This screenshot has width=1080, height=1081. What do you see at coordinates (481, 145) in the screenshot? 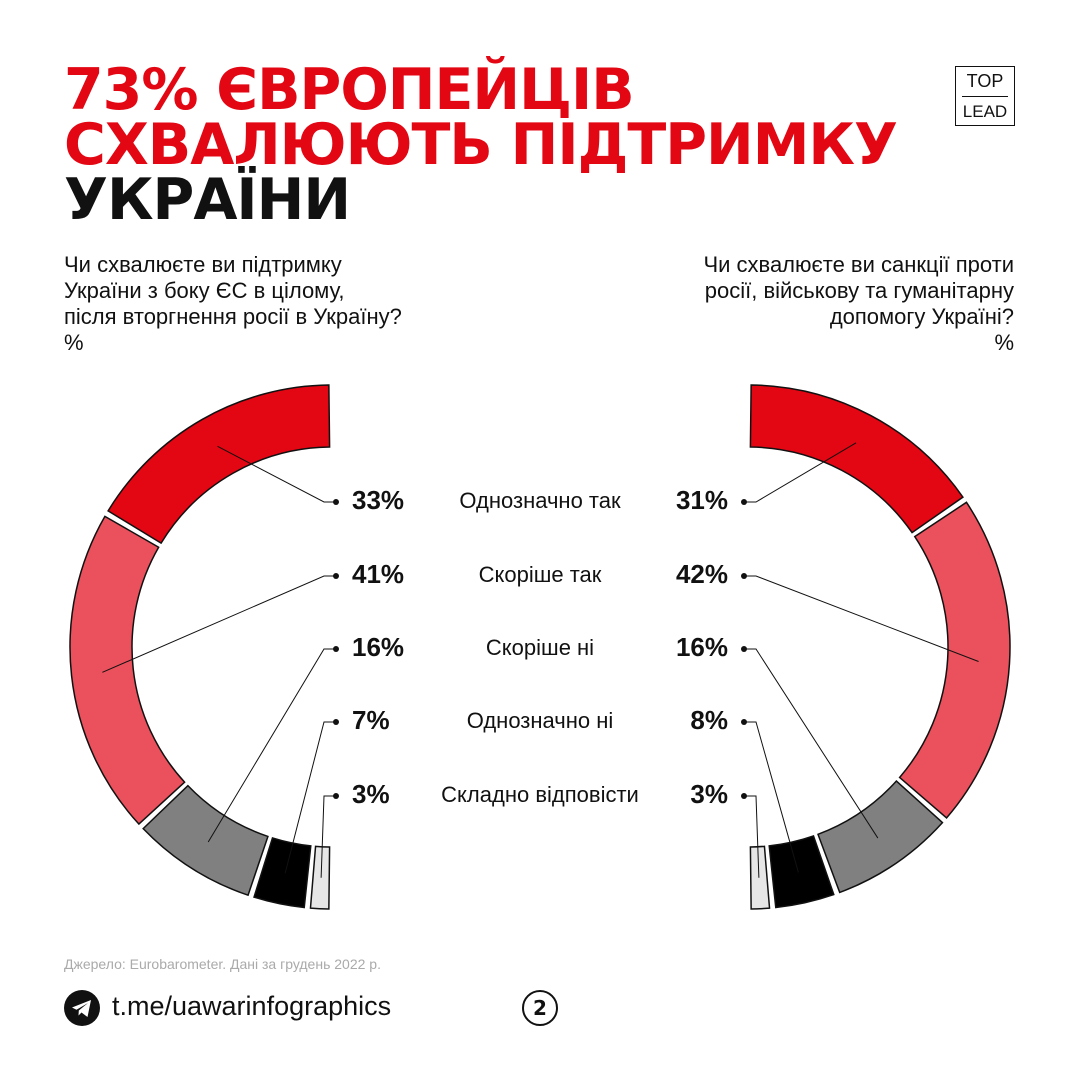
I see `title-line: СХВАЛЮЮТЬ ПІДТРИМКУ` at bounding box center [481, 145].